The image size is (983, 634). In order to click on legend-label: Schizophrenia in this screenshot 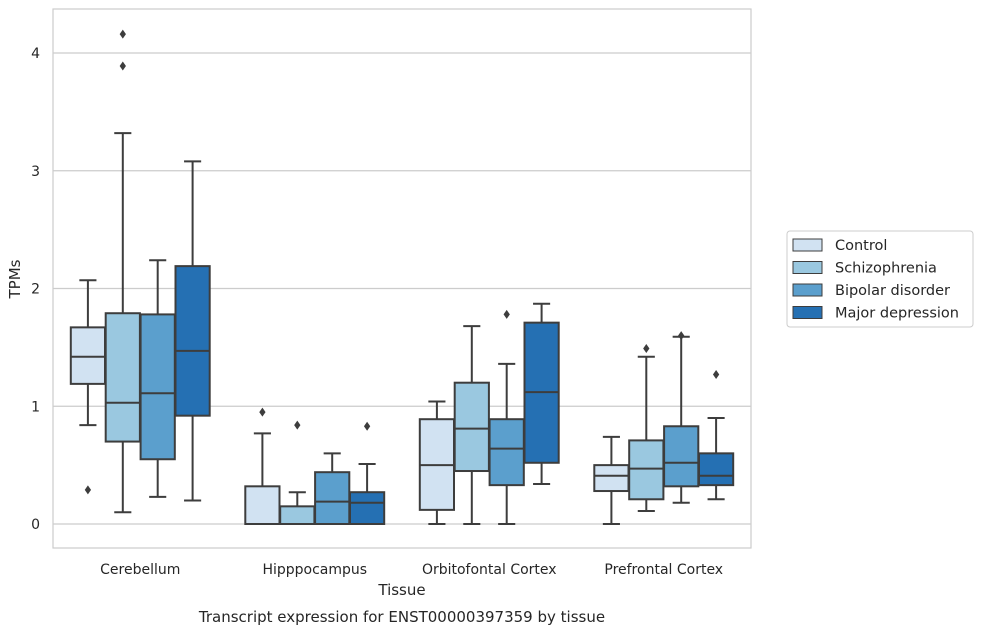, I will do `click(886, 269)`.